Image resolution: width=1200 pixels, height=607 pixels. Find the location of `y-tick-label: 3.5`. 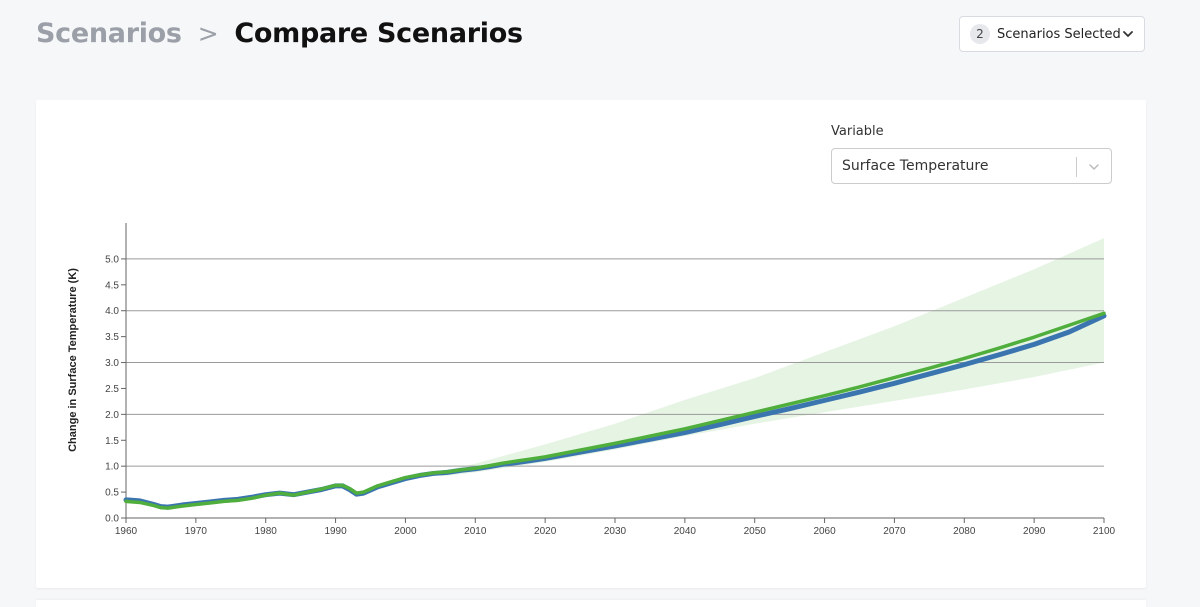

y-tick-label: 3.5 is located at coordinates (112, 337).